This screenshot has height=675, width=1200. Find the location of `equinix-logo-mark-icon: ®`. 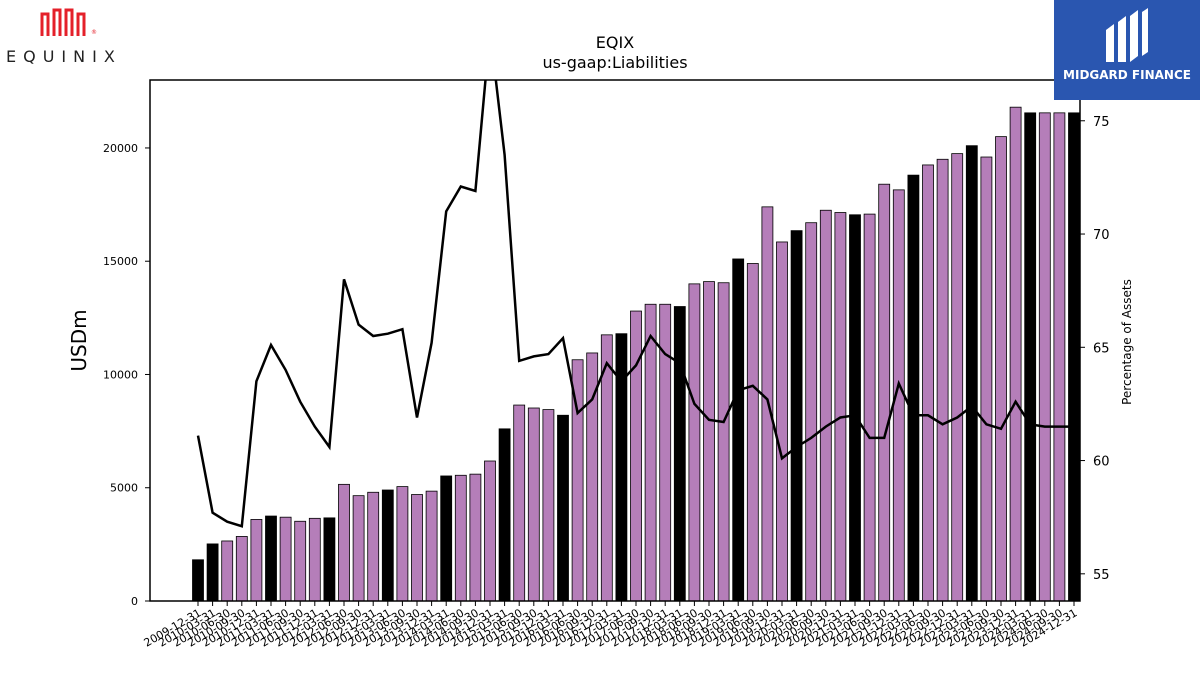

equinix-logo-mark-icon: ® is located at coordinates (68, 22).